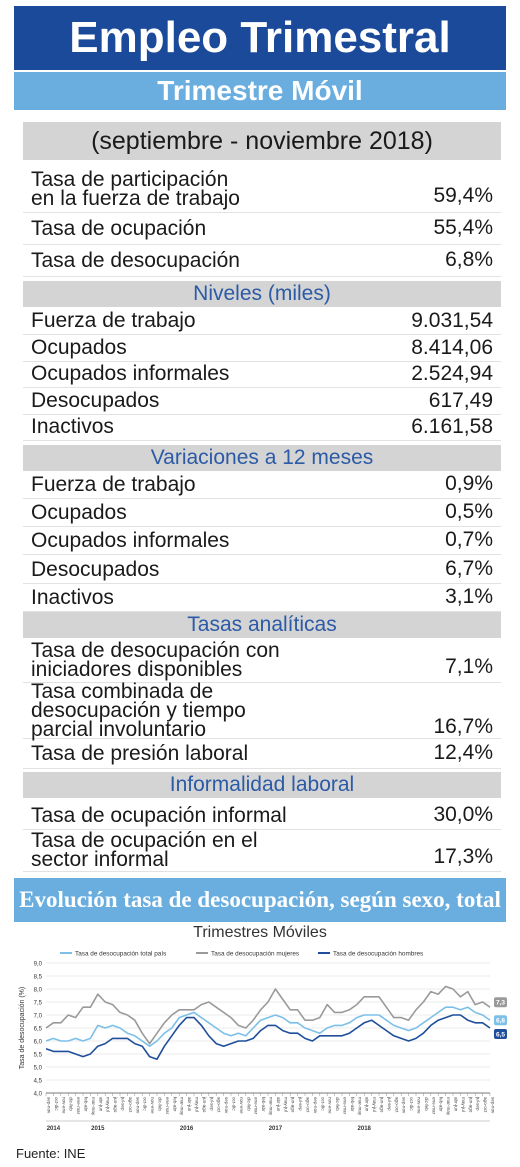  Describe the element at coordinates (262, 785) in the screenshot. I see `section-header-informalidad: Informalidad laboral` at that location.